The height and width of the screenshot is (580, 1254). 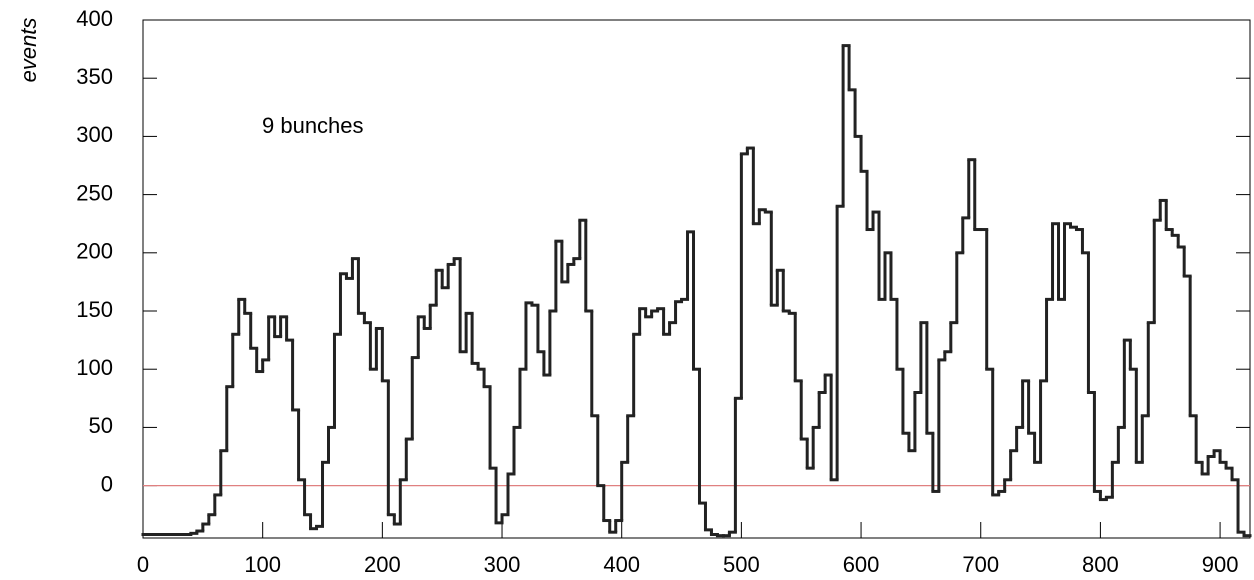 I want to click on y-tick-label: 300, so click(x=94, y=134).